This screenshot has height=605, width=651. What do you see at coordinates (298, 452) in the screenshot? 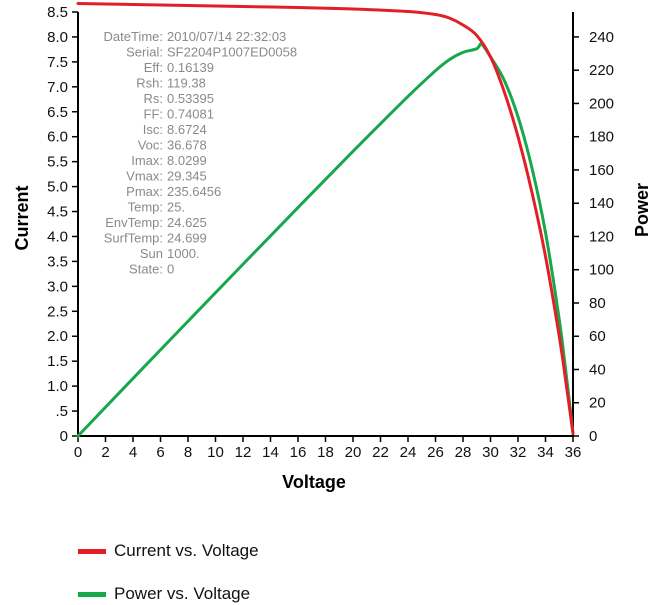
I see `x-tick-label: 16` at bounding box center [298, 452].